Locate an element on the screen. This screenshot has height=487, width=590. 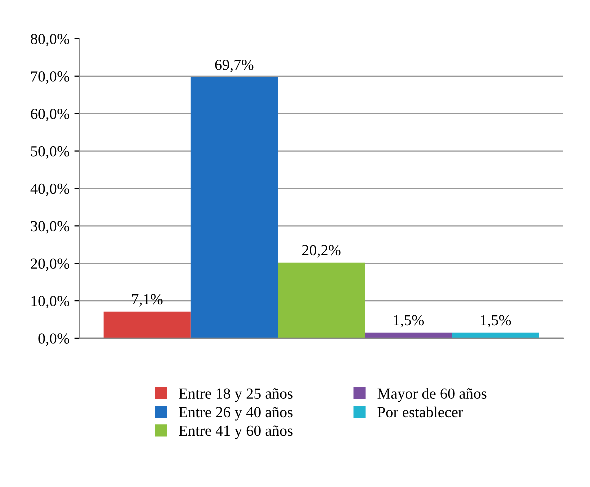
y-tick-label: 40,0% is located at coordinates (50, 190).